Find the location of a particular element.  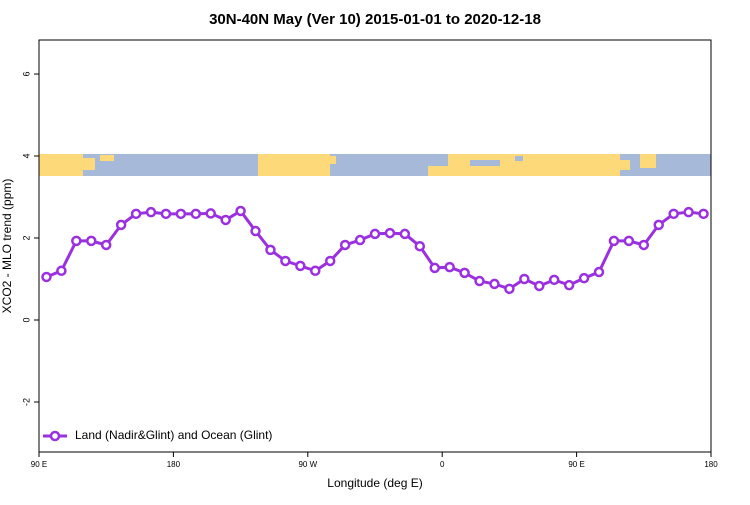

x-tick-label: 90 W is located at coordinates (307, 464).